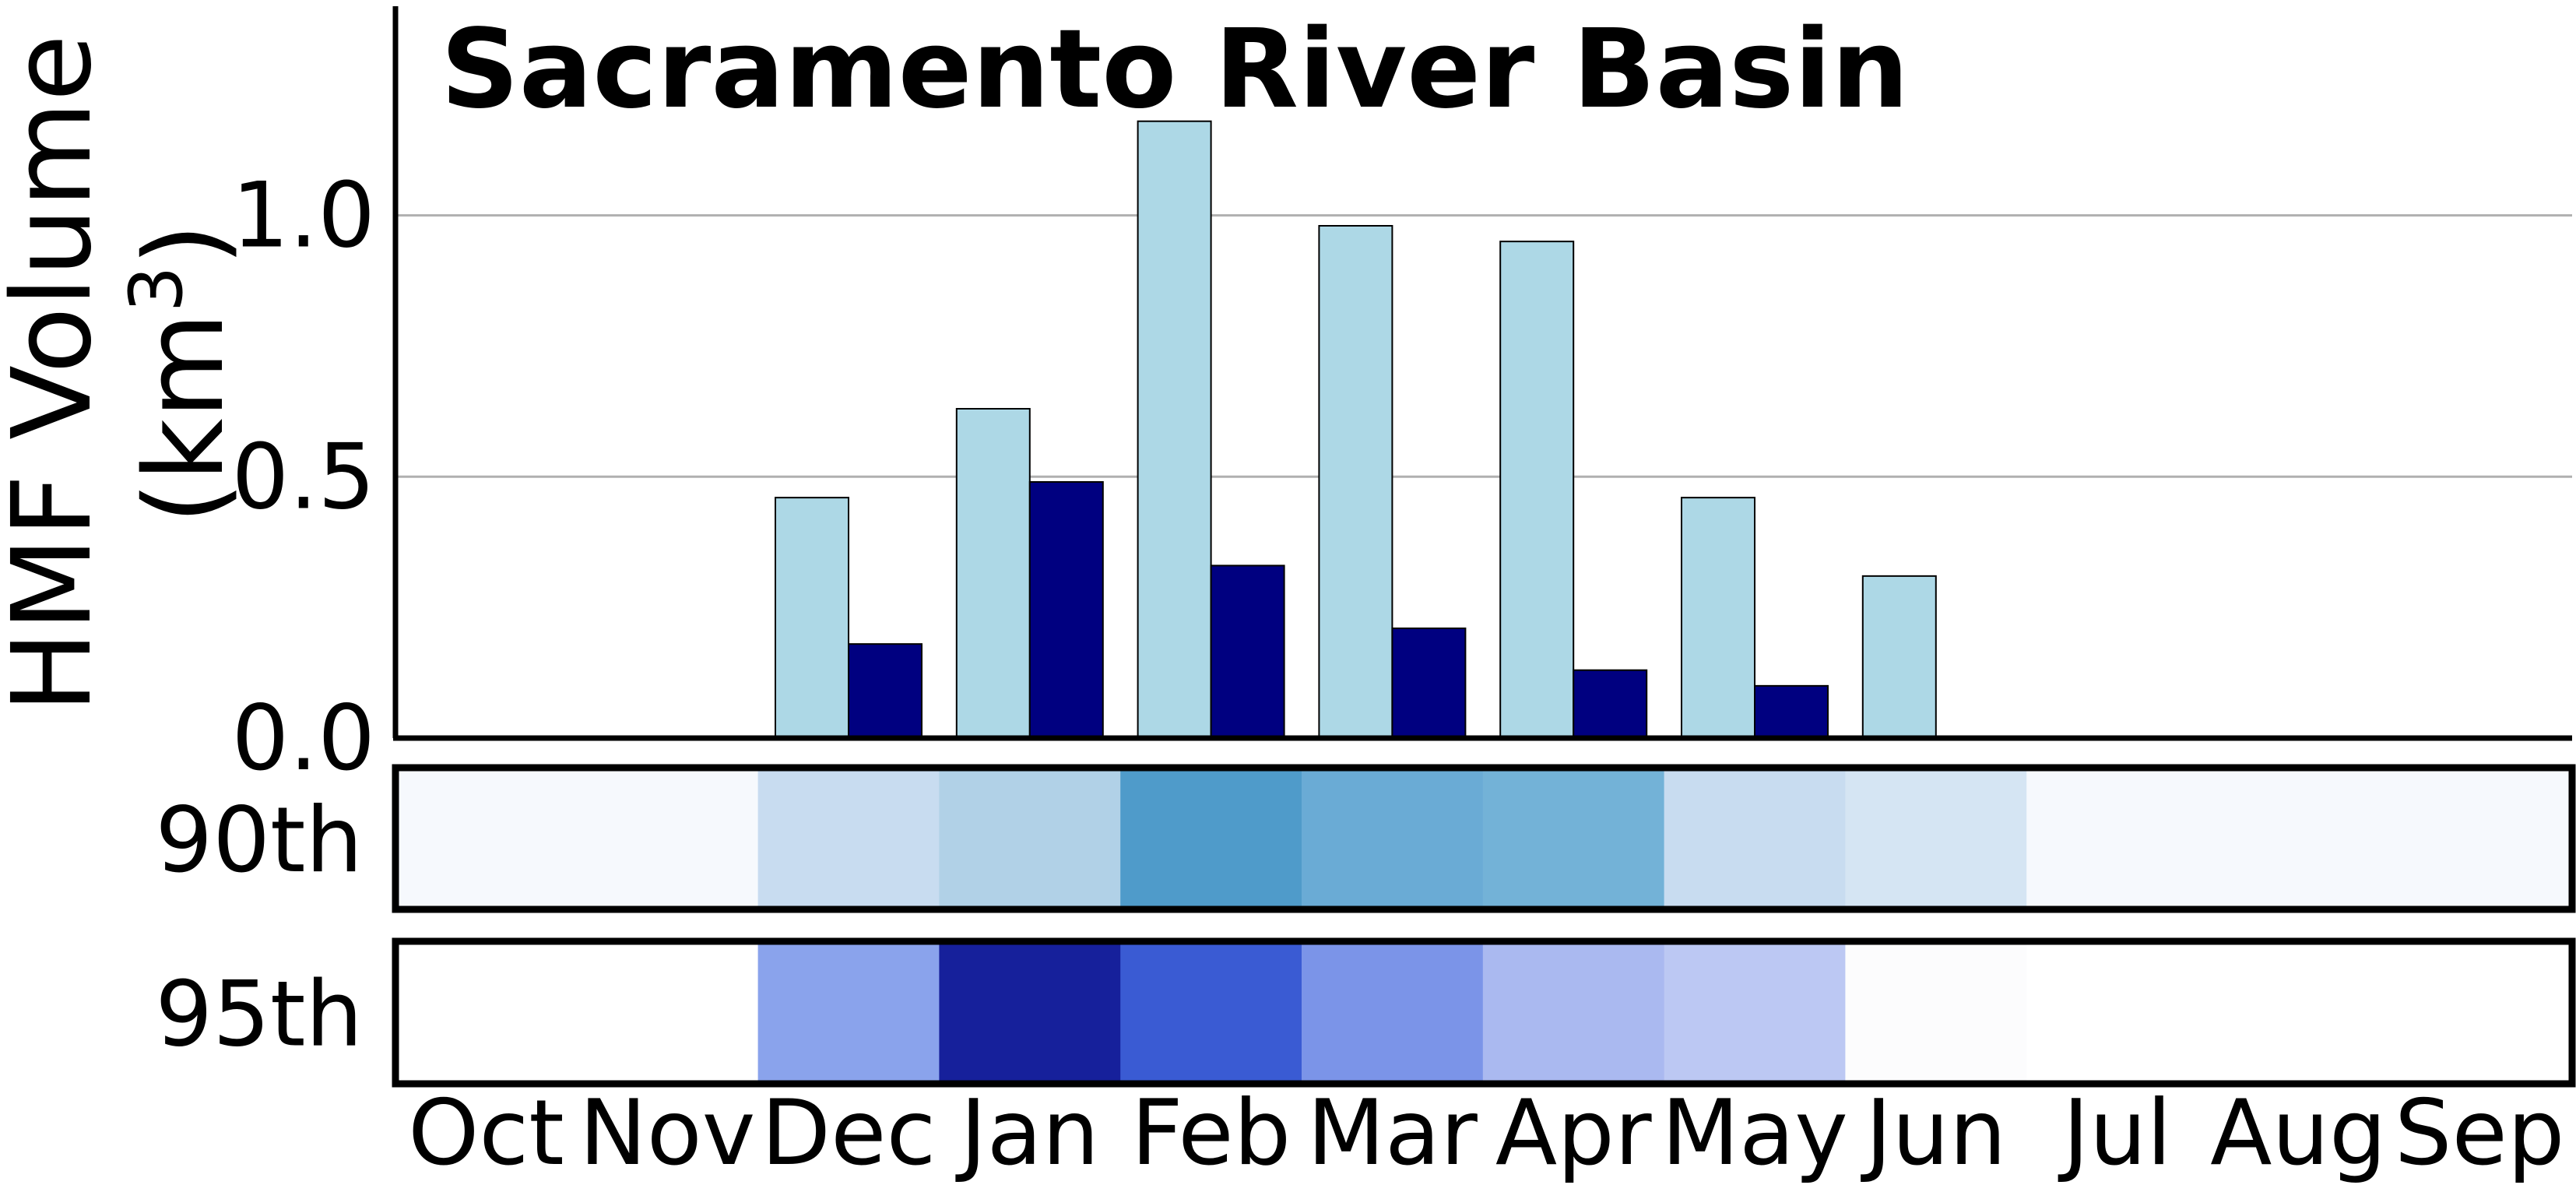  What do you see at coordinates (185, 418) in the screenshot?
I see `y-axis-label-units-prefix: (km` at bounding box center [185, 418].